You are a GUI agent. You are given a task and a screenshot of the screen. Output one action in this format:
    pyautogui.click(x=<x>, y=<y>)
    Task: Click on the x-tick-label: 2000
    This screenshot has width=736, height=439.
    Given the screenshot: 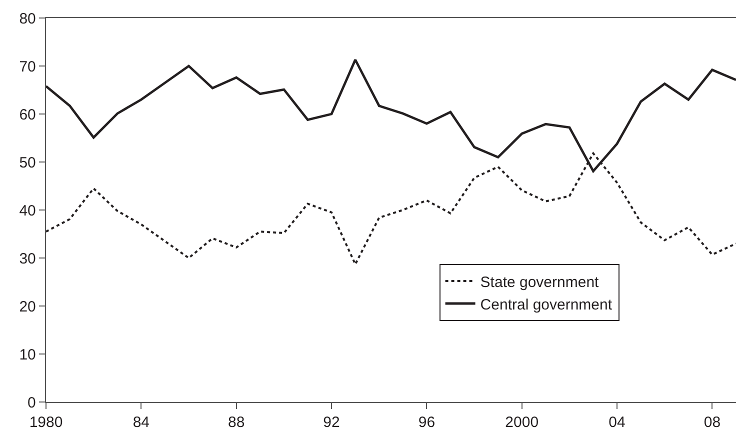 What is the action you would take?
    pyautogui.click(x=522, y=423)
    